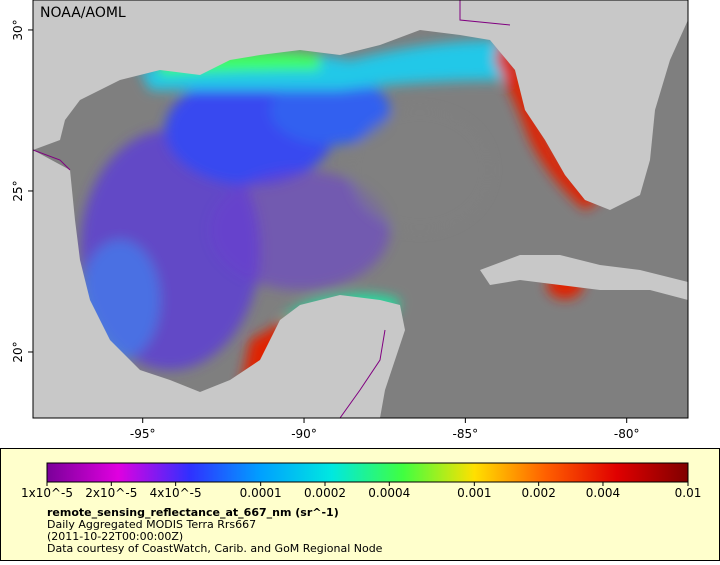 This screenshot has width=720, height=565. I want to click on land-cuba, so click(584, 277).